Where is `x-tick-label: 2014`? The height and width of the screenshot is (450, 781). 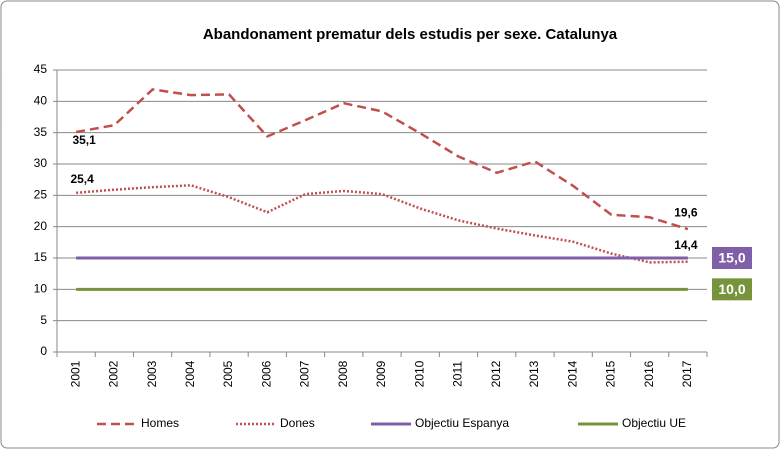
x-tick-label: 2014 is located at coordinates (572, 373).